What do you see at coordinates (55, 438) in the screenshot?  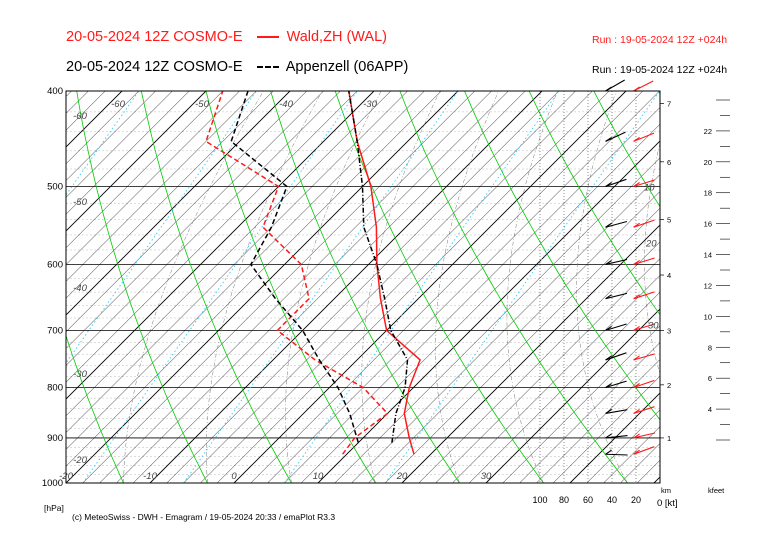 I see `pressure-tick-label: 900` at bounding box center [55, 438].